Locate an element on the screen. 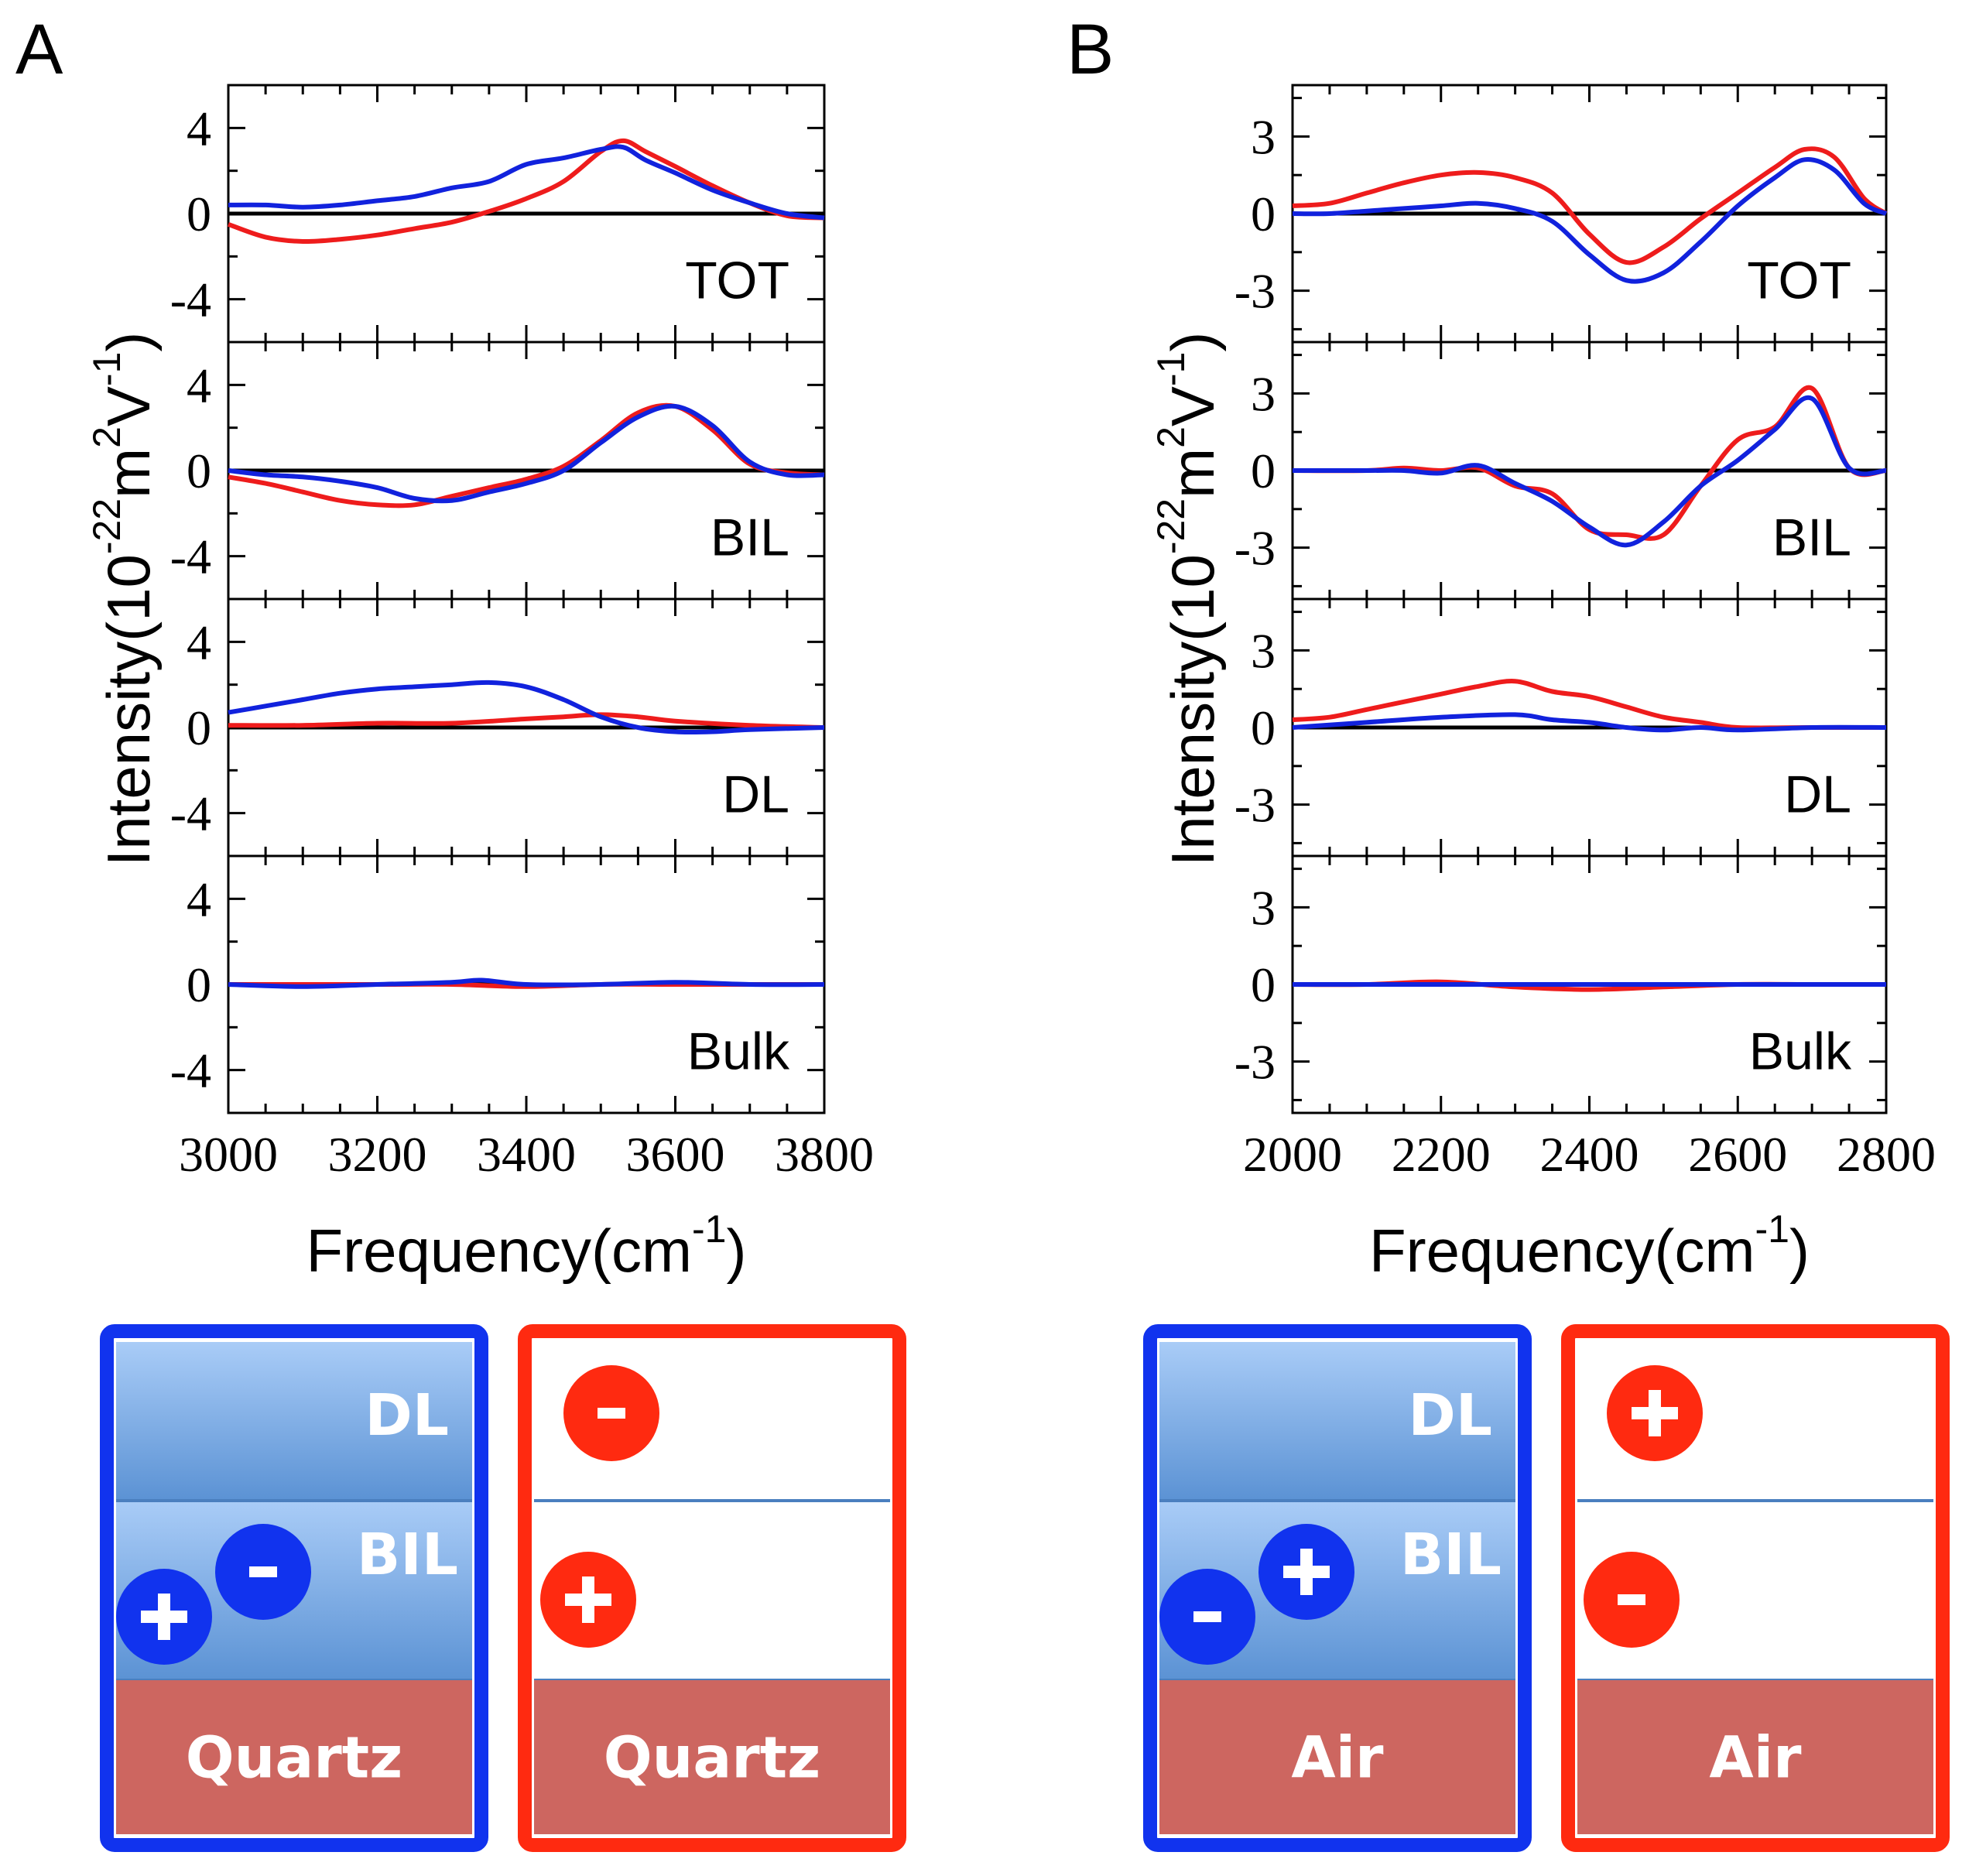 This screenshot has width=1969, height=1876. x-tick-label: 2400 is located at coordinates (1589, 1154).